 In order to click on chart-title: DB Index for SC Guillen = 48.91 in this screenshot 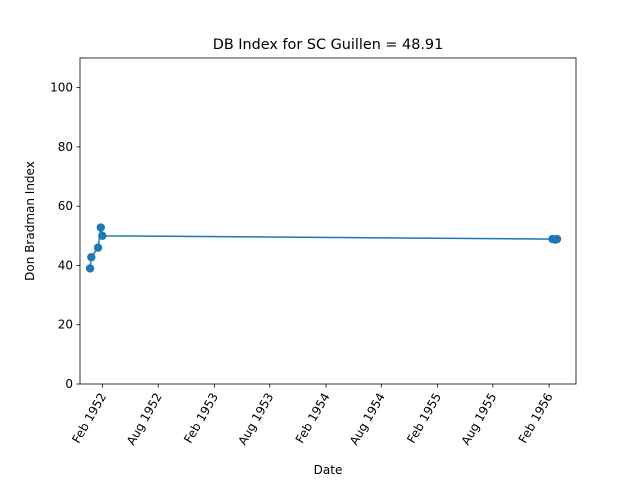, I will do `click(328, 45)`.